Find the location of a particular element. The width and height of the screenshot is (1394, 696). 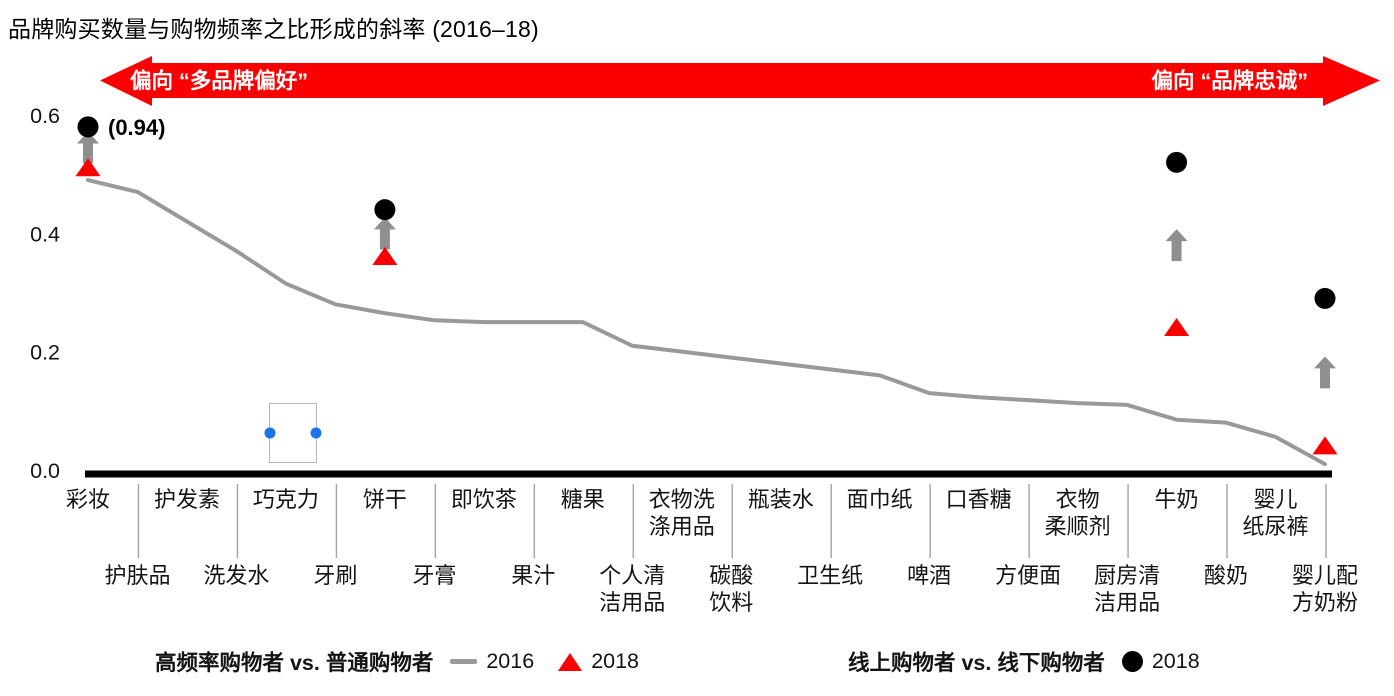

double-arrow-icon is located at coordinates (740, 81).